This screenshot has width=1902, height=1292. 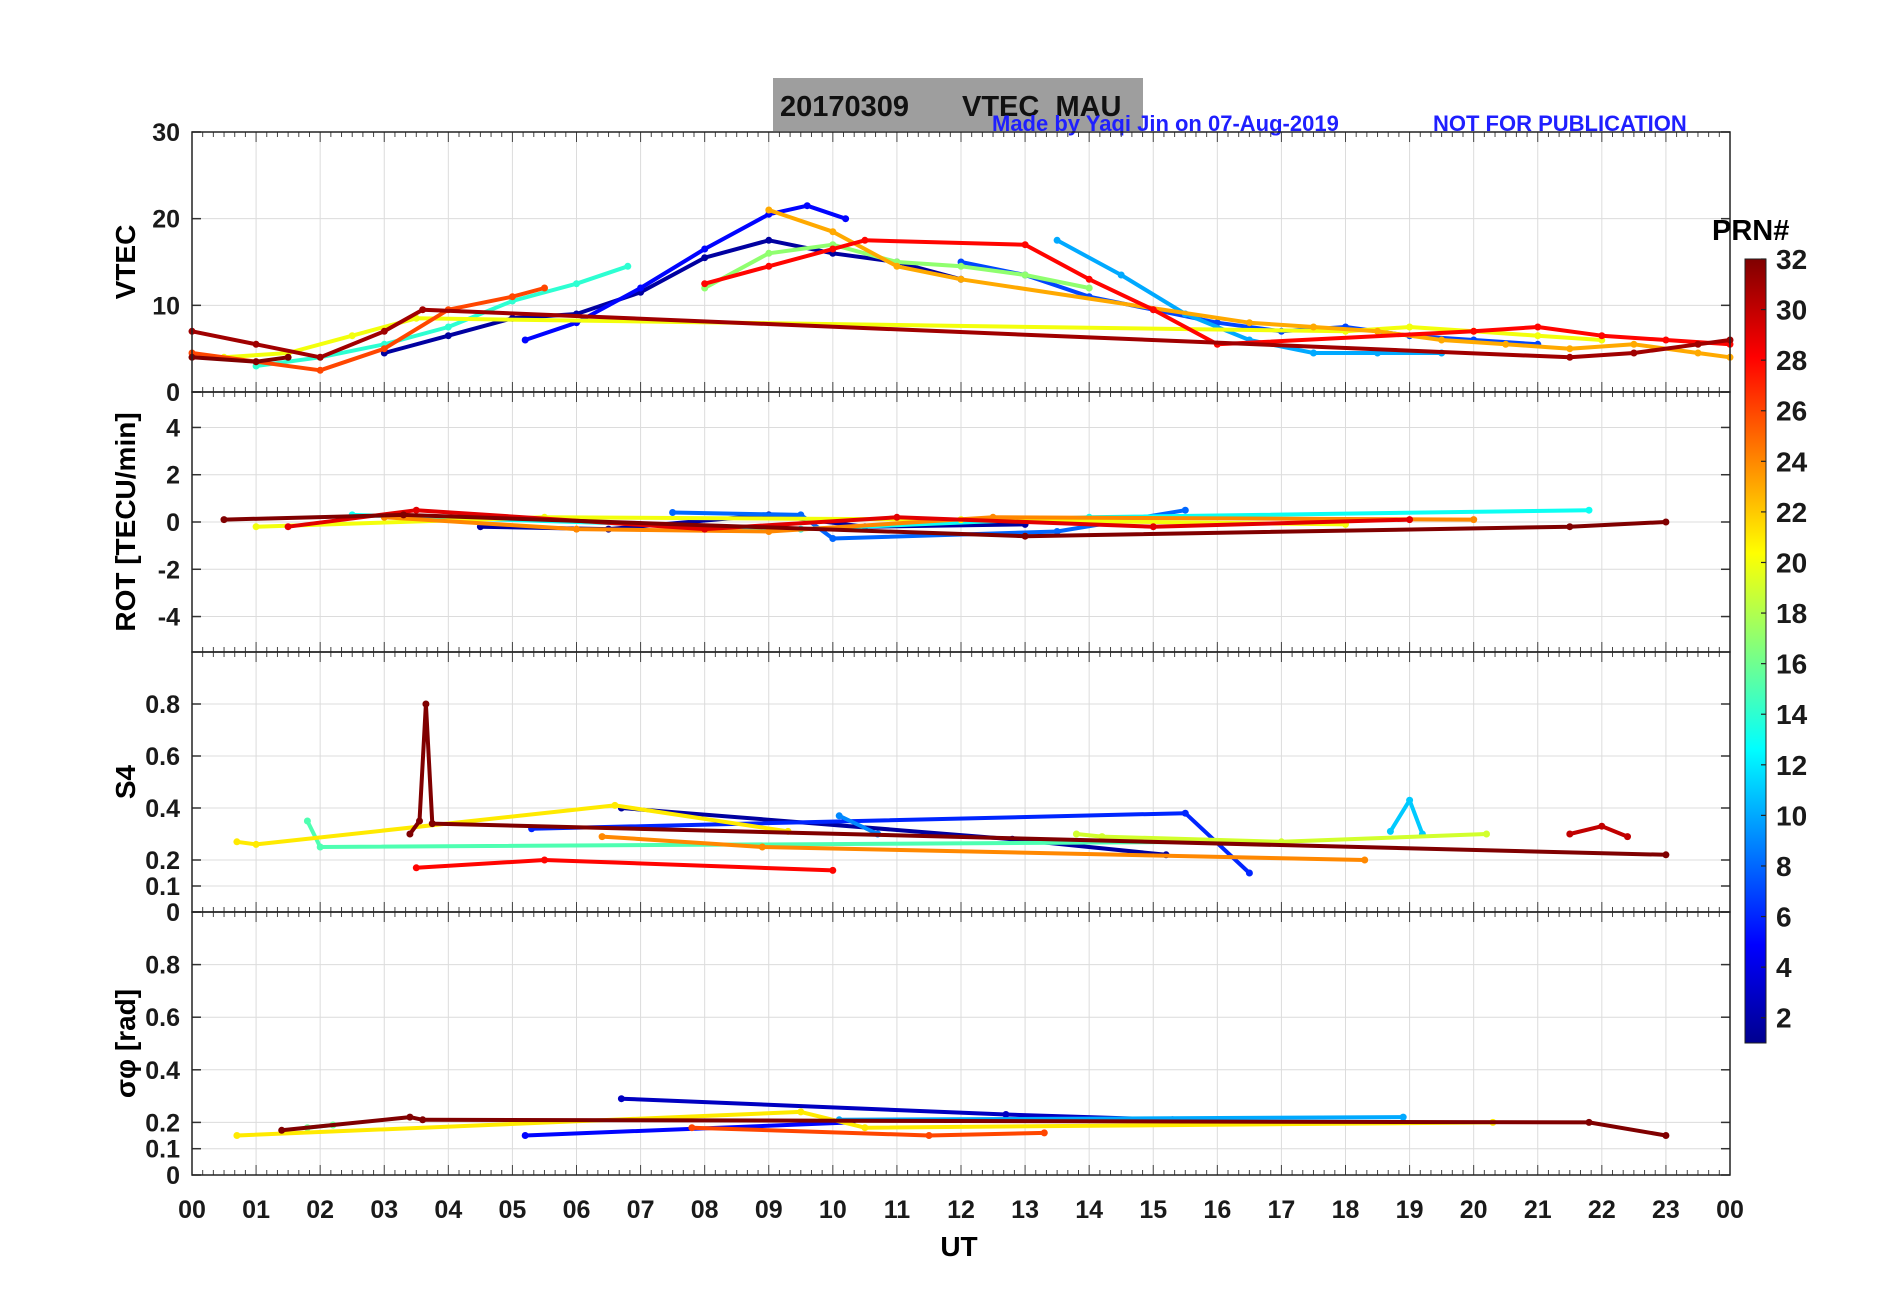 What do you see at coordinates (958, 104) in the screenshot?
I see `title-banner` at bounding box center [958, 104].